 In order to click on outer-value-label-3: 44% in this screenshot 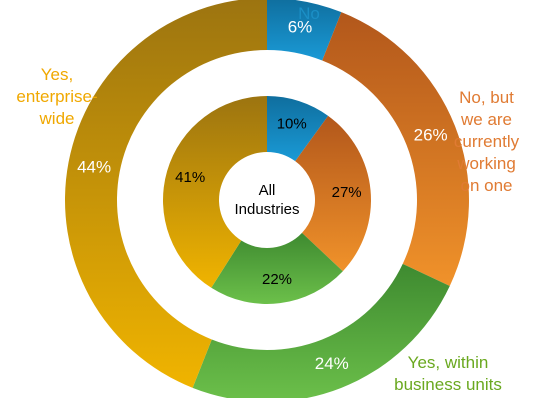, I will do `click(94, 167)`.